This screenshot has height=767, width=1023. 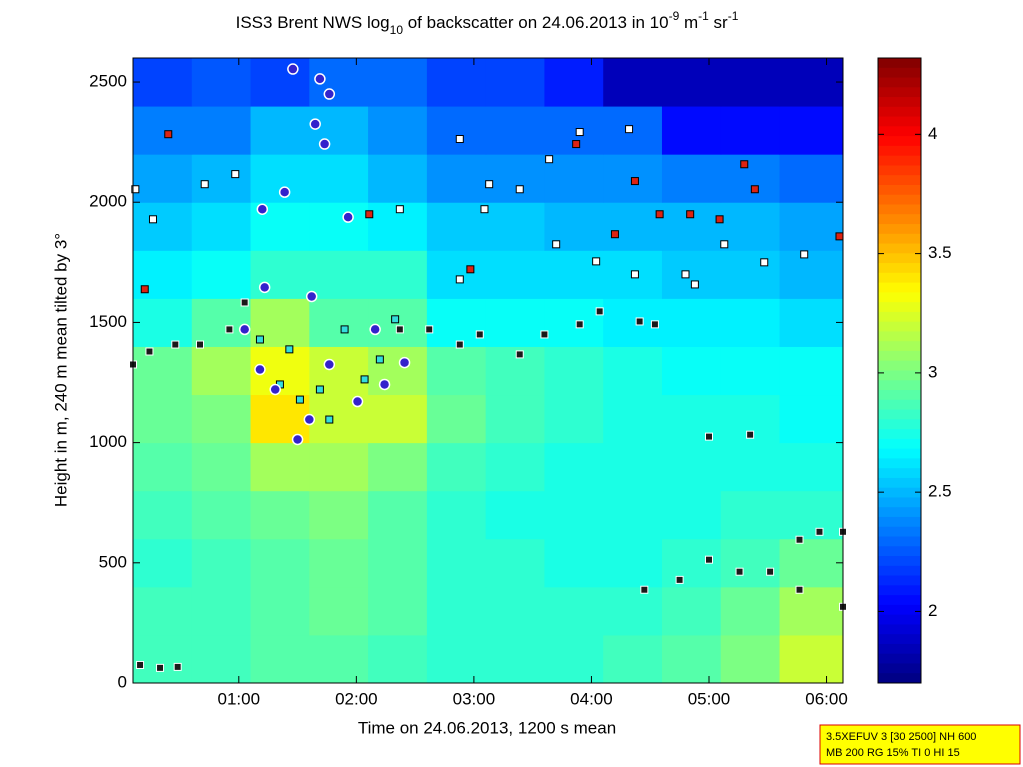 I want to click on y-tick-label: 0, so click(x=122, y=681).